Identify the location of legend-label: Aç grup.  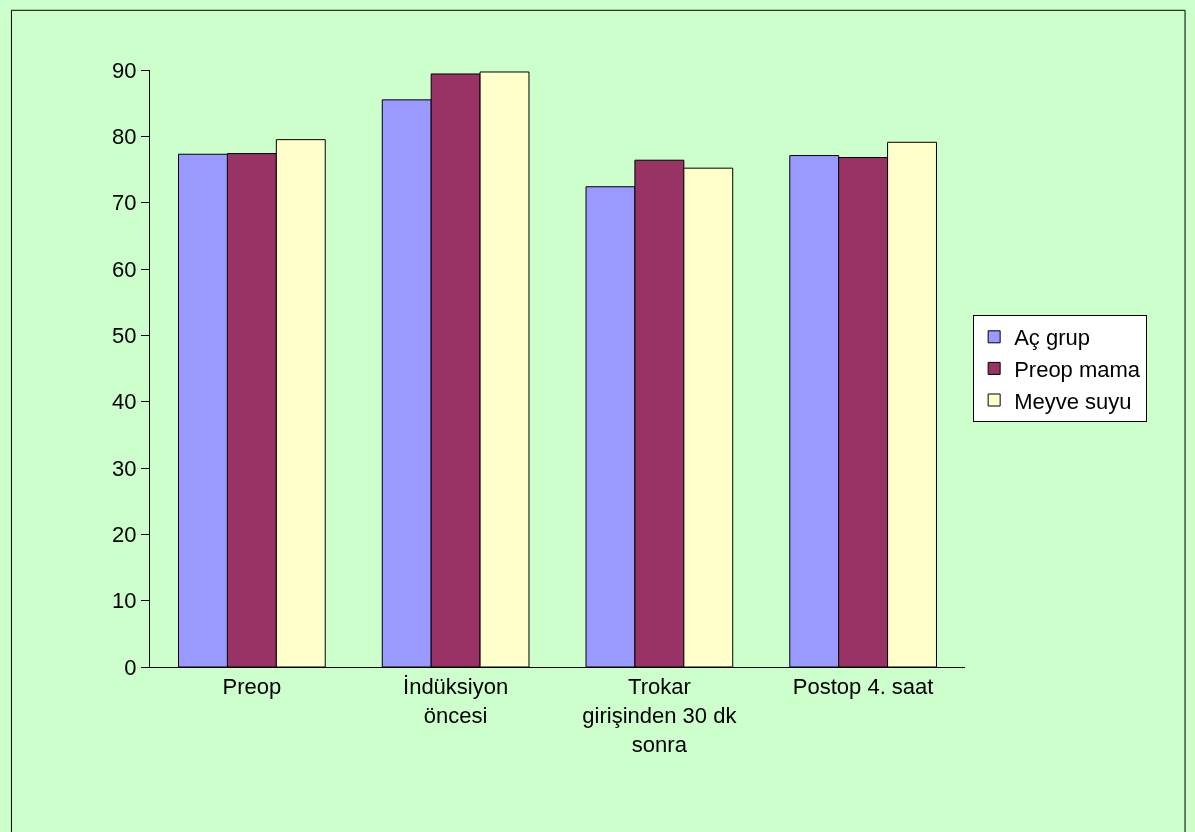
(1052, 338).